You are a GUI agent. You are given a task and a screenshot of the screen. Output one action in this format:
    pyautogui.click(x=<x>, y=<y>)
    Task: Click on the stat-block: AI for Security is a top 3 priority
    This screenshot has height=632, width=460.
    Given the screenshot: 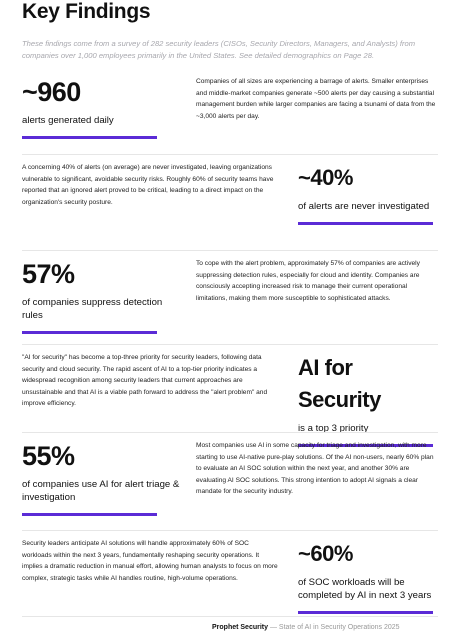 What is the action you would take?
    pyautogui.click(x=368, y=399)
    